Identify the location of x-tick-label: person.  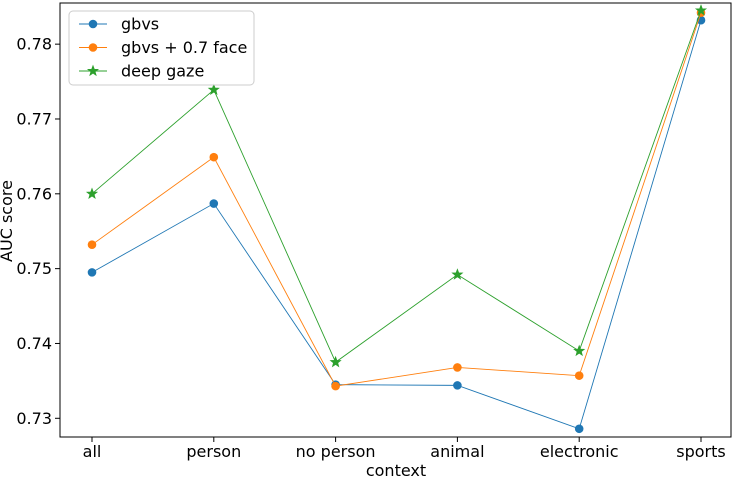
(213, 451).